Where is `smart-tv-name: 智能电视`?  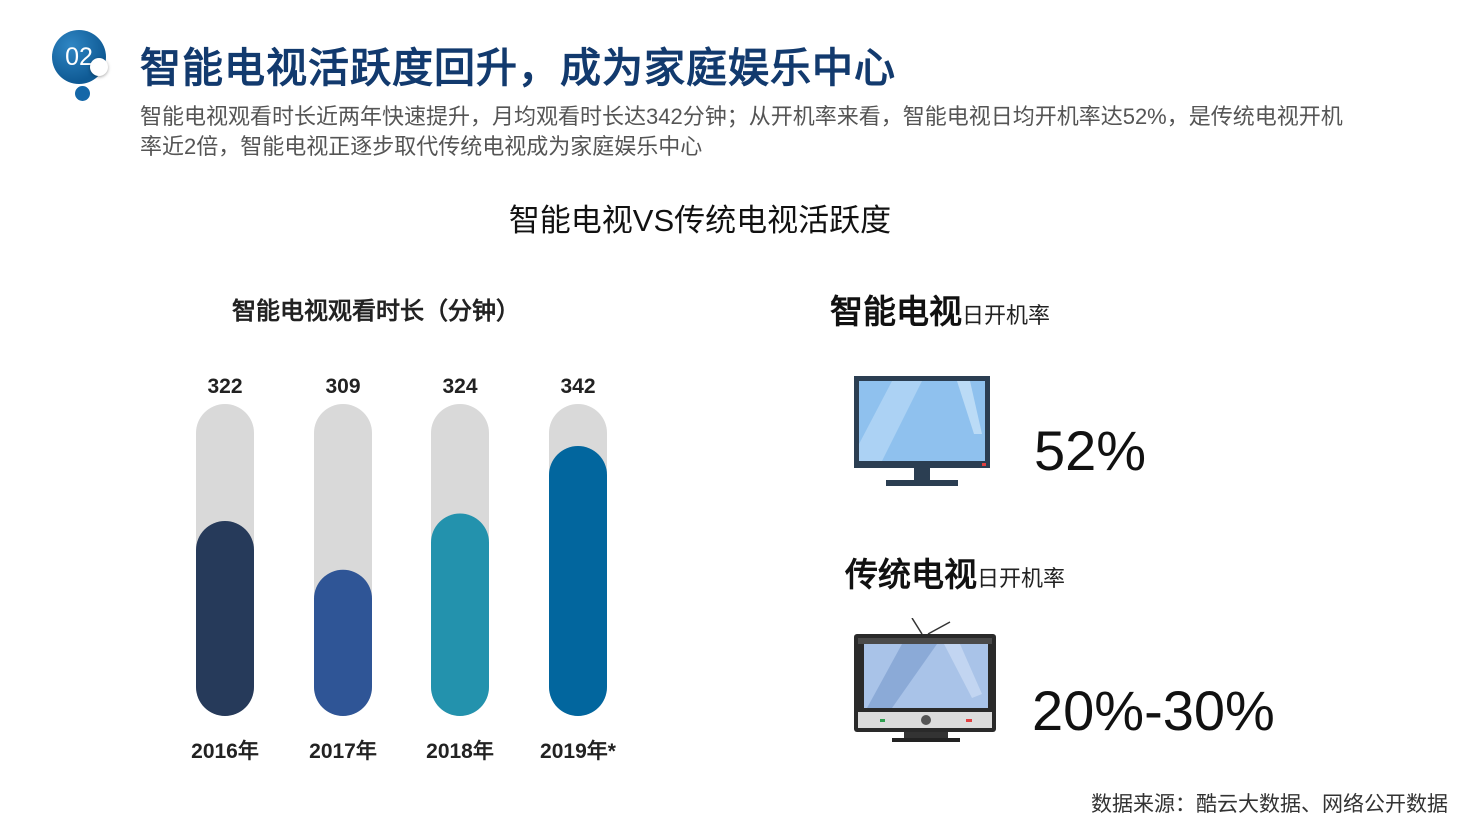
smart-tv-name: 智能电视 is located at coordinates (896, 311).